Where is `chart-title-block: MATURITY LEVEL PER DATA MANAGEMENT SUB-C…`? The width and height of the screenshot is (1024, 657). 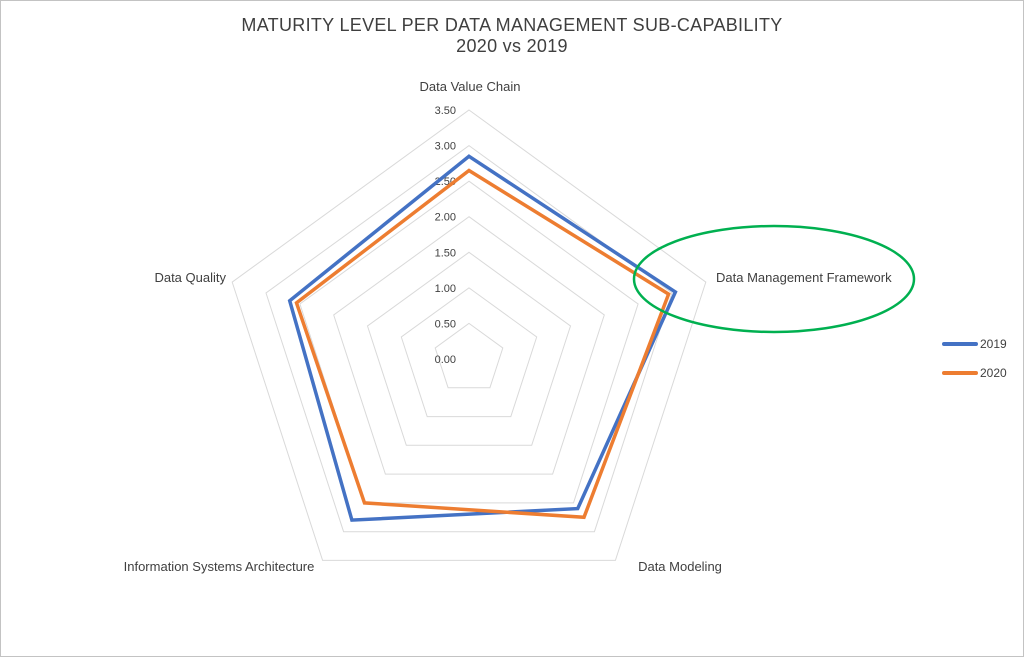 chart-title-block: MATURITY LEVEL PER DATA MANAGEMENT SUB-C… is located at coordinates (512, 36).